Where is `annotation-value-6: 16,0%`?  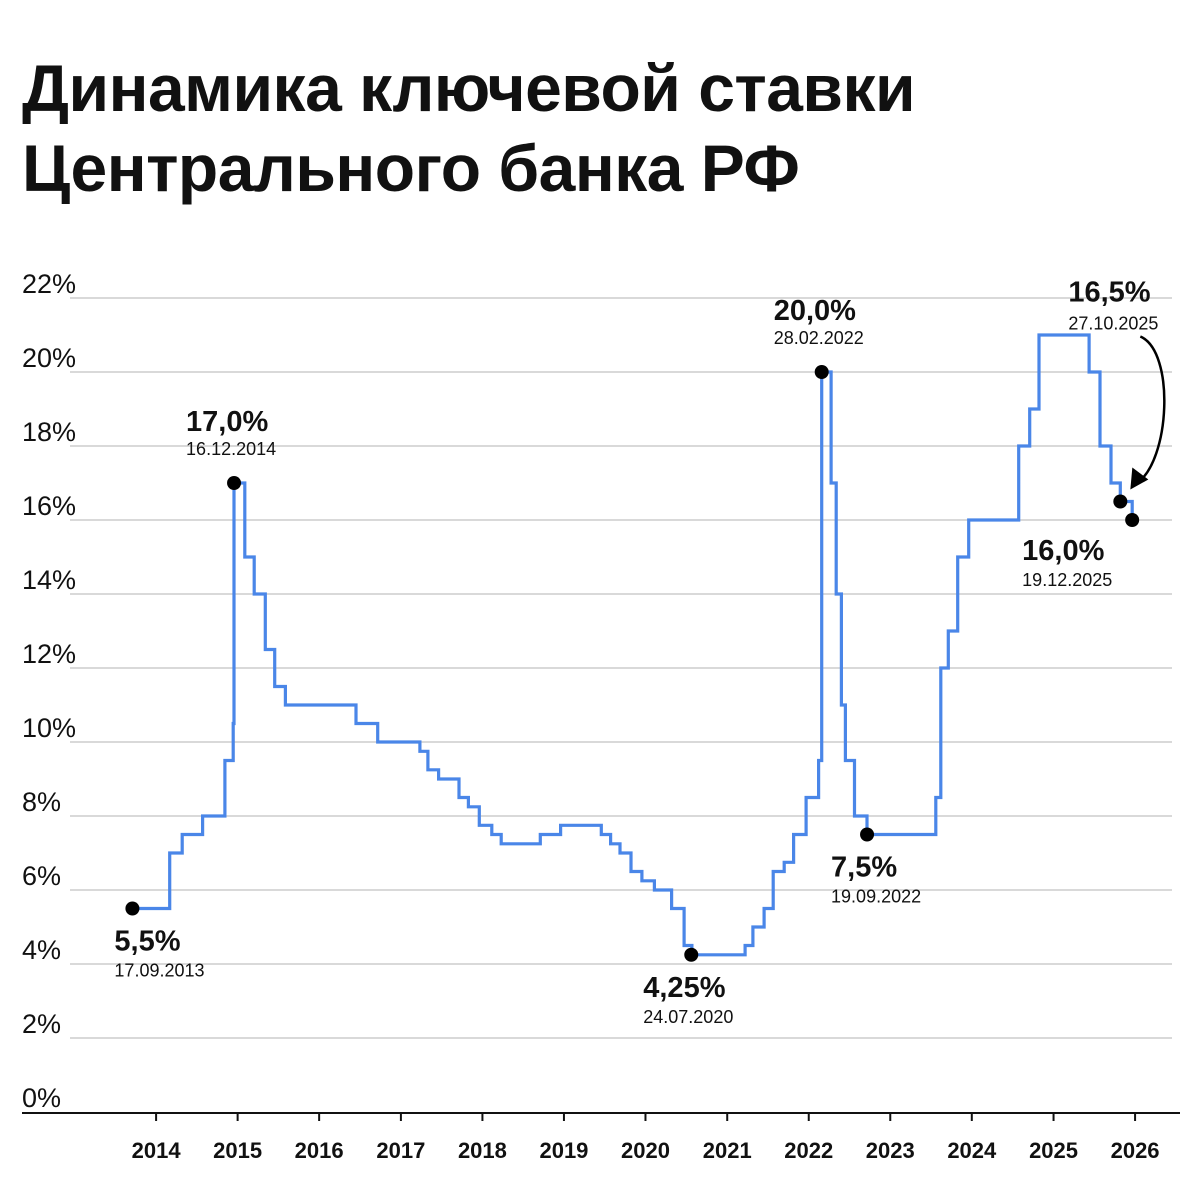
annotation-value-6: 16,0% is located at coordinates (1063, 551).